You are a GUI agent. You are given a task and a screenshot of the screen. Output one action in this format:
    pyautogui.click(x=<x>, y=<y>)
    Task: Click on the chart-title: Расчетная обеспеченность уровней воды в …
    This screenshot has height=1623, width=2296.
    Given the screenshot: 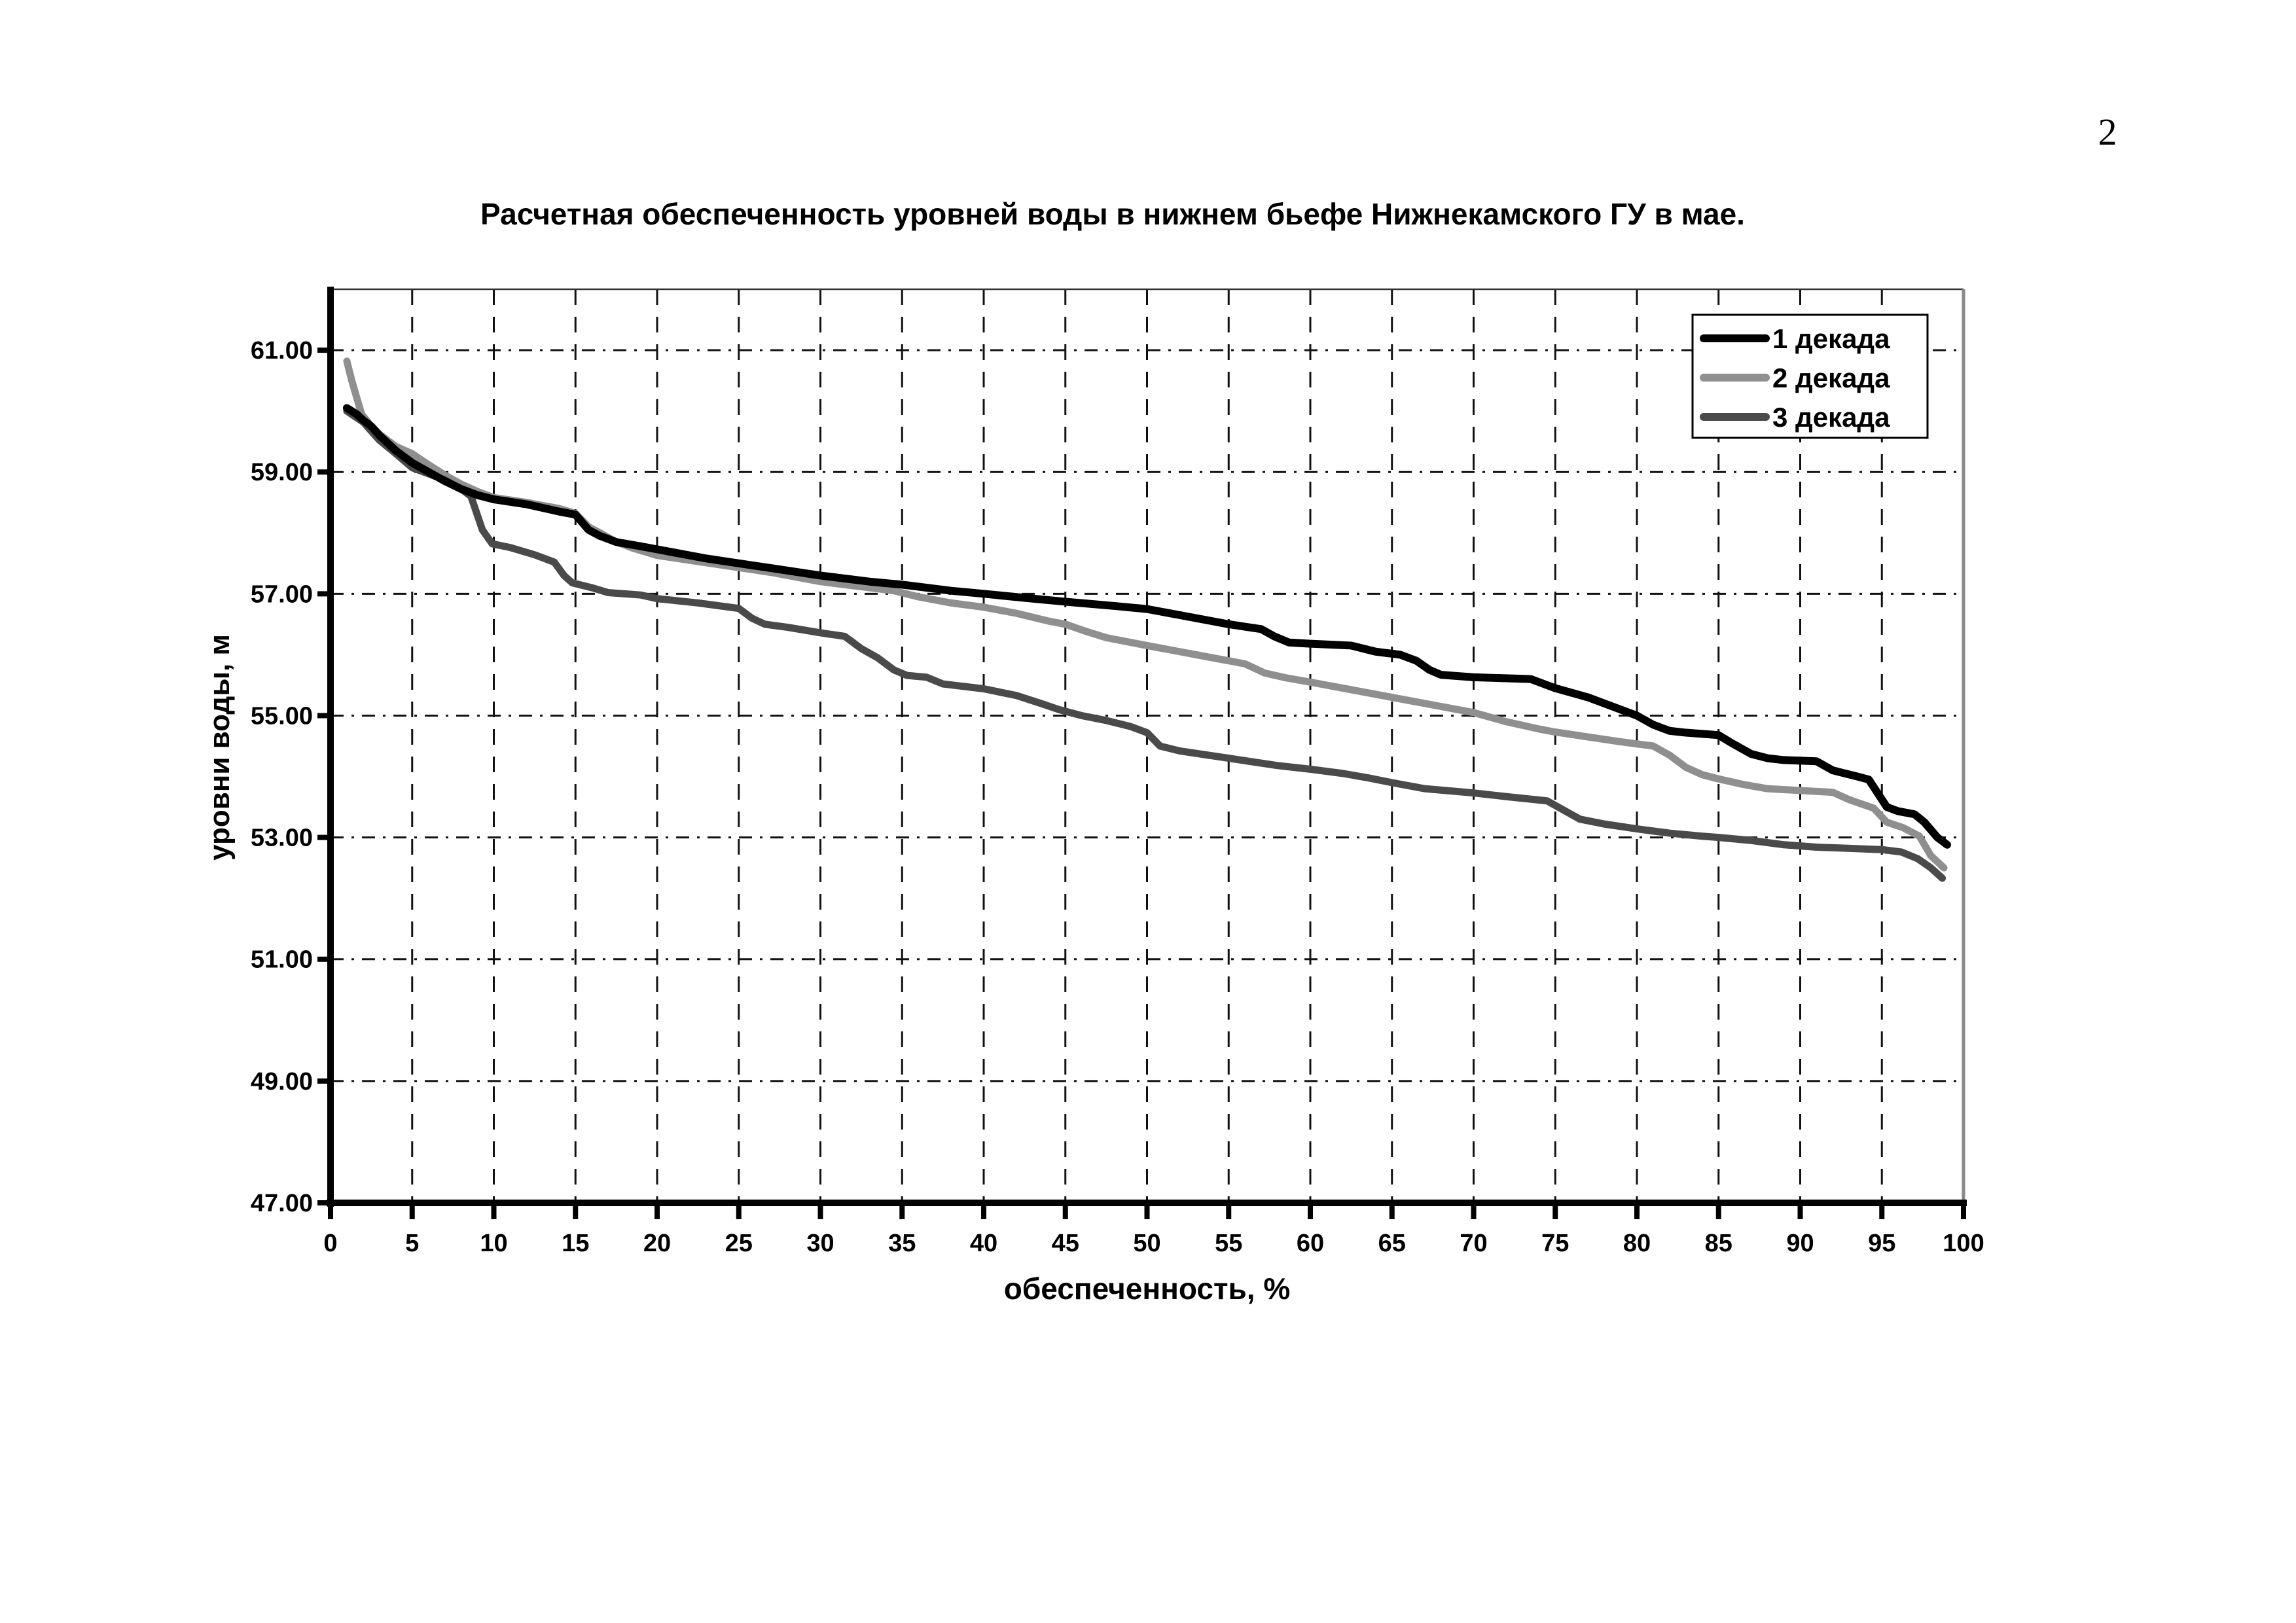 What is the action you would take?
    pyautogui.click(x=1112, y=214)
    